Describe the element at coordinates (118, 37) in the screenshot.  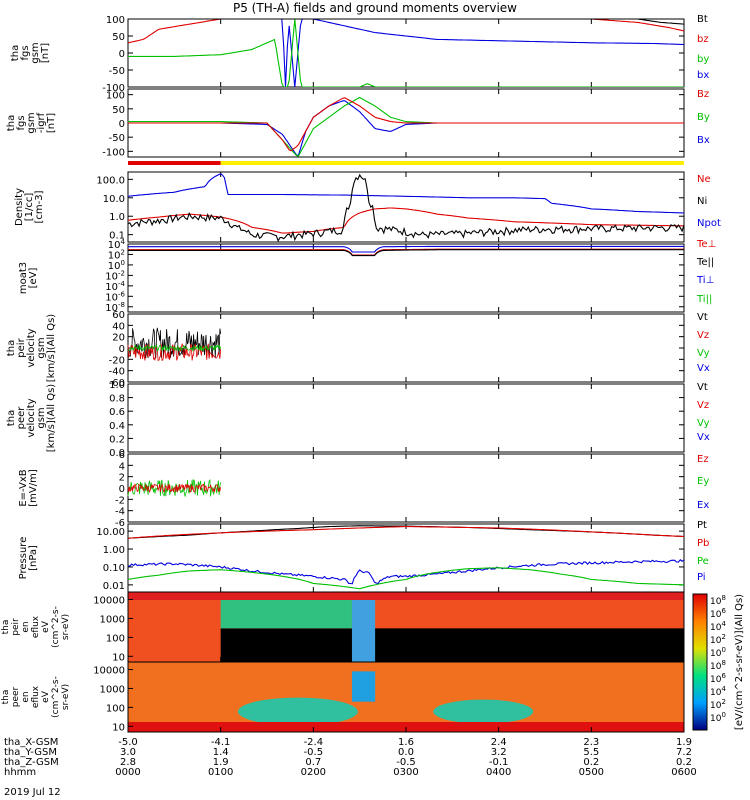
I see `y-tick-label: 50` at that location.